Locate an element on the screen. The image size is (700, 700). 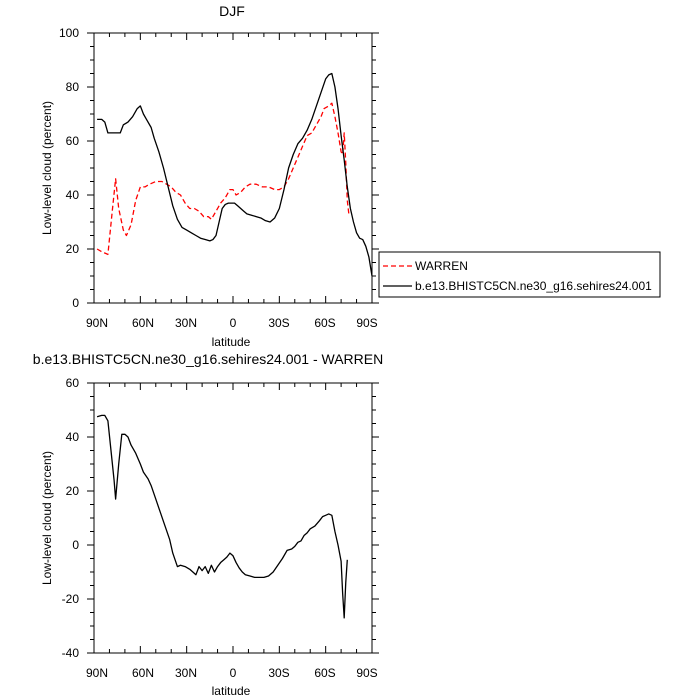
top-series-lines is located at coordinates (234, 174).